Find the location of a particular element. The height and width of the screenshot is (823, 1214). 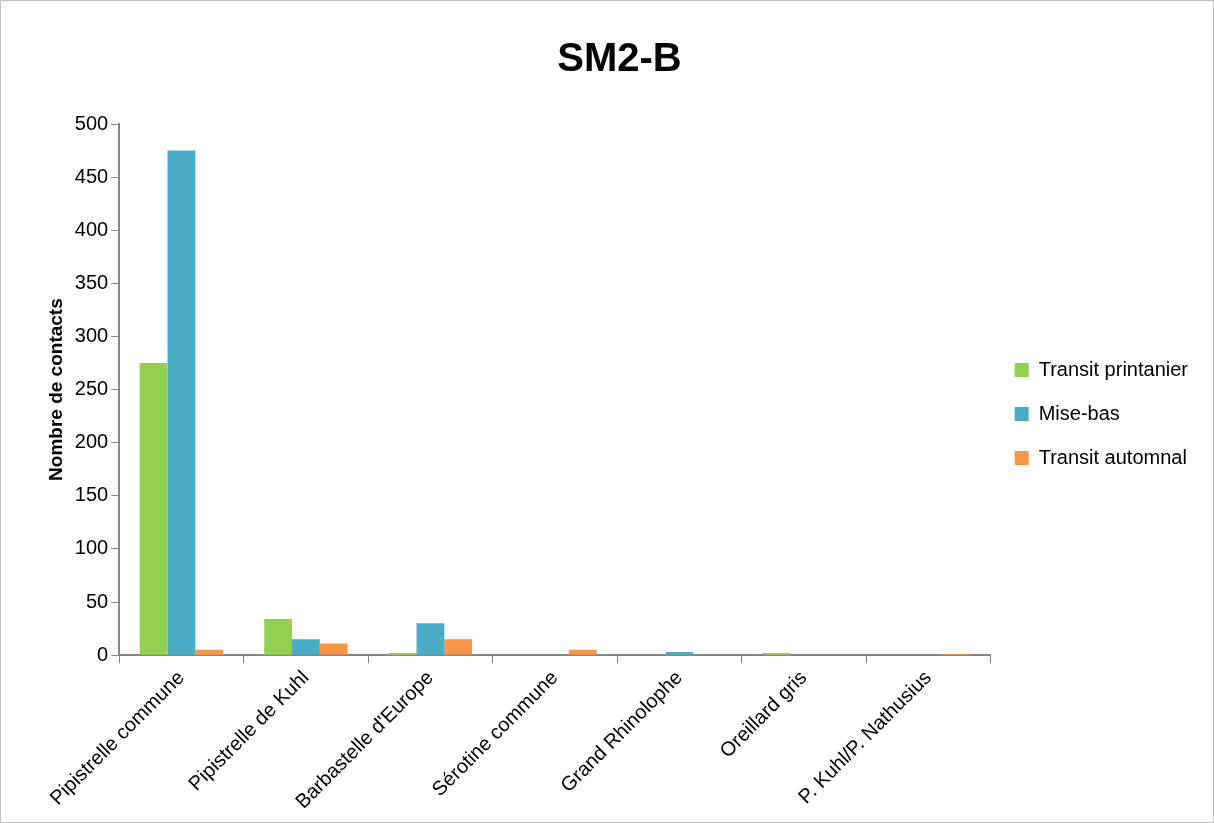

y-axis-title: Nombre de contacts is located at coordinates (55, 389).